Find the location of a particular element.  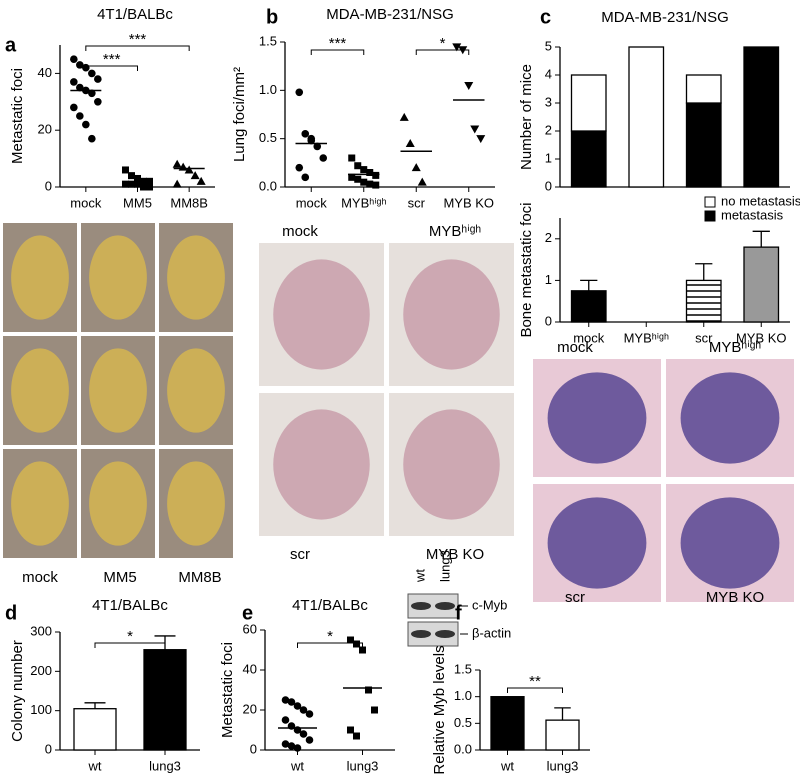

y-axis-label: Bone metastatic foci is located at coordinates (526, 269).